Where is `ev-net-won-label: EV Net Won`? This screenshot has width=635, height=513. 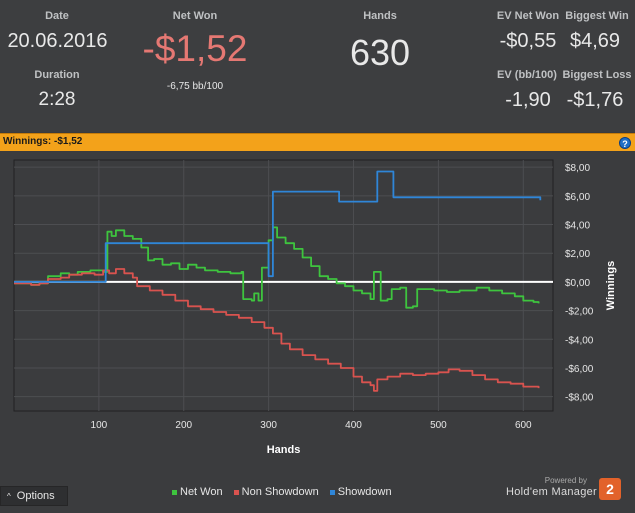
ev-net-won-label: EV Net Won is located at coordinates (528, 16).